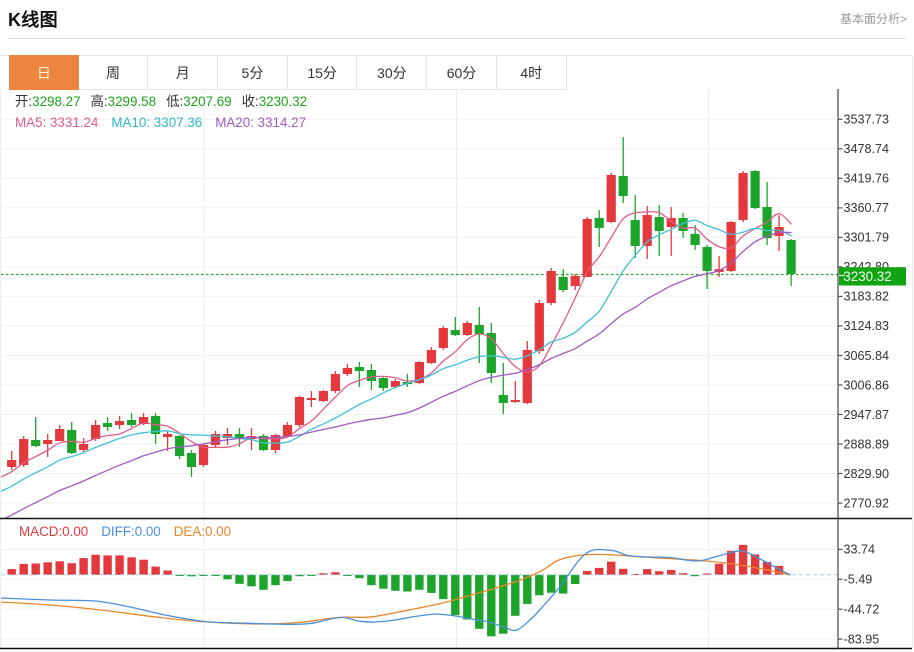 The height and width of the screenshot is (652, 914). What do you see at coordinates (867, 208) in the screenshot?
I see `svg-text: 3360.77` at bounding box center [867, 208].